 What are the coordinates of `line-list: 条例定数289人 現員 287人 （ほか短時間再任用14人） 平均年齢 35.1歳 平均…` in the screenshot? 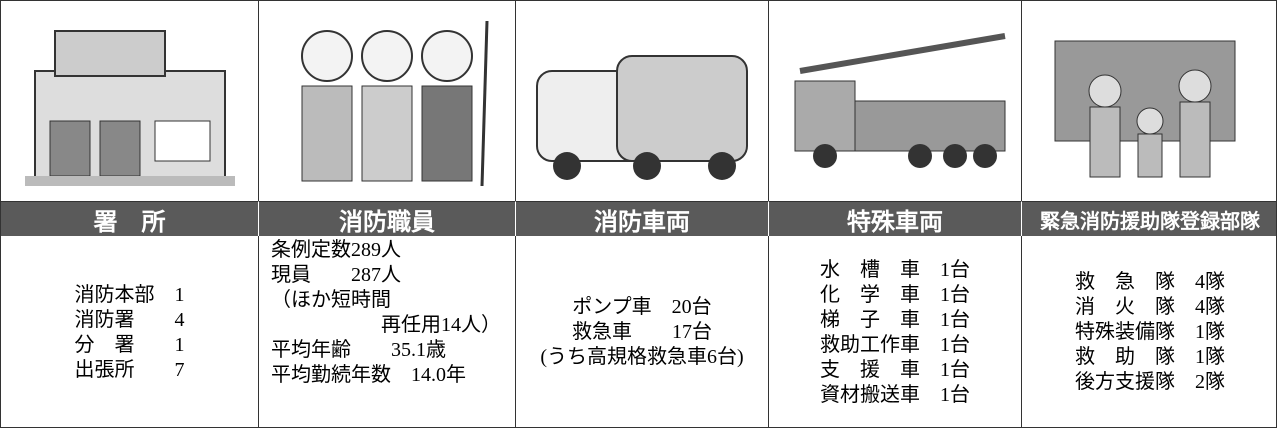 It's located at (386, 313).